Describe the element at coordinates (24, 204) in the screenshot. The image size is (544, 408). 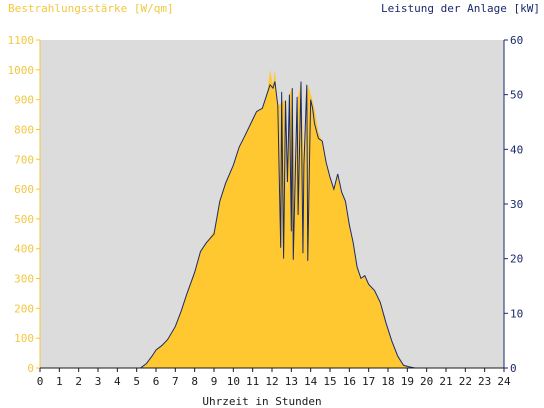
I see `left-axis-ticks: 0 100 200 300 400 500 600 700 800 900 1000 1100` at that location.